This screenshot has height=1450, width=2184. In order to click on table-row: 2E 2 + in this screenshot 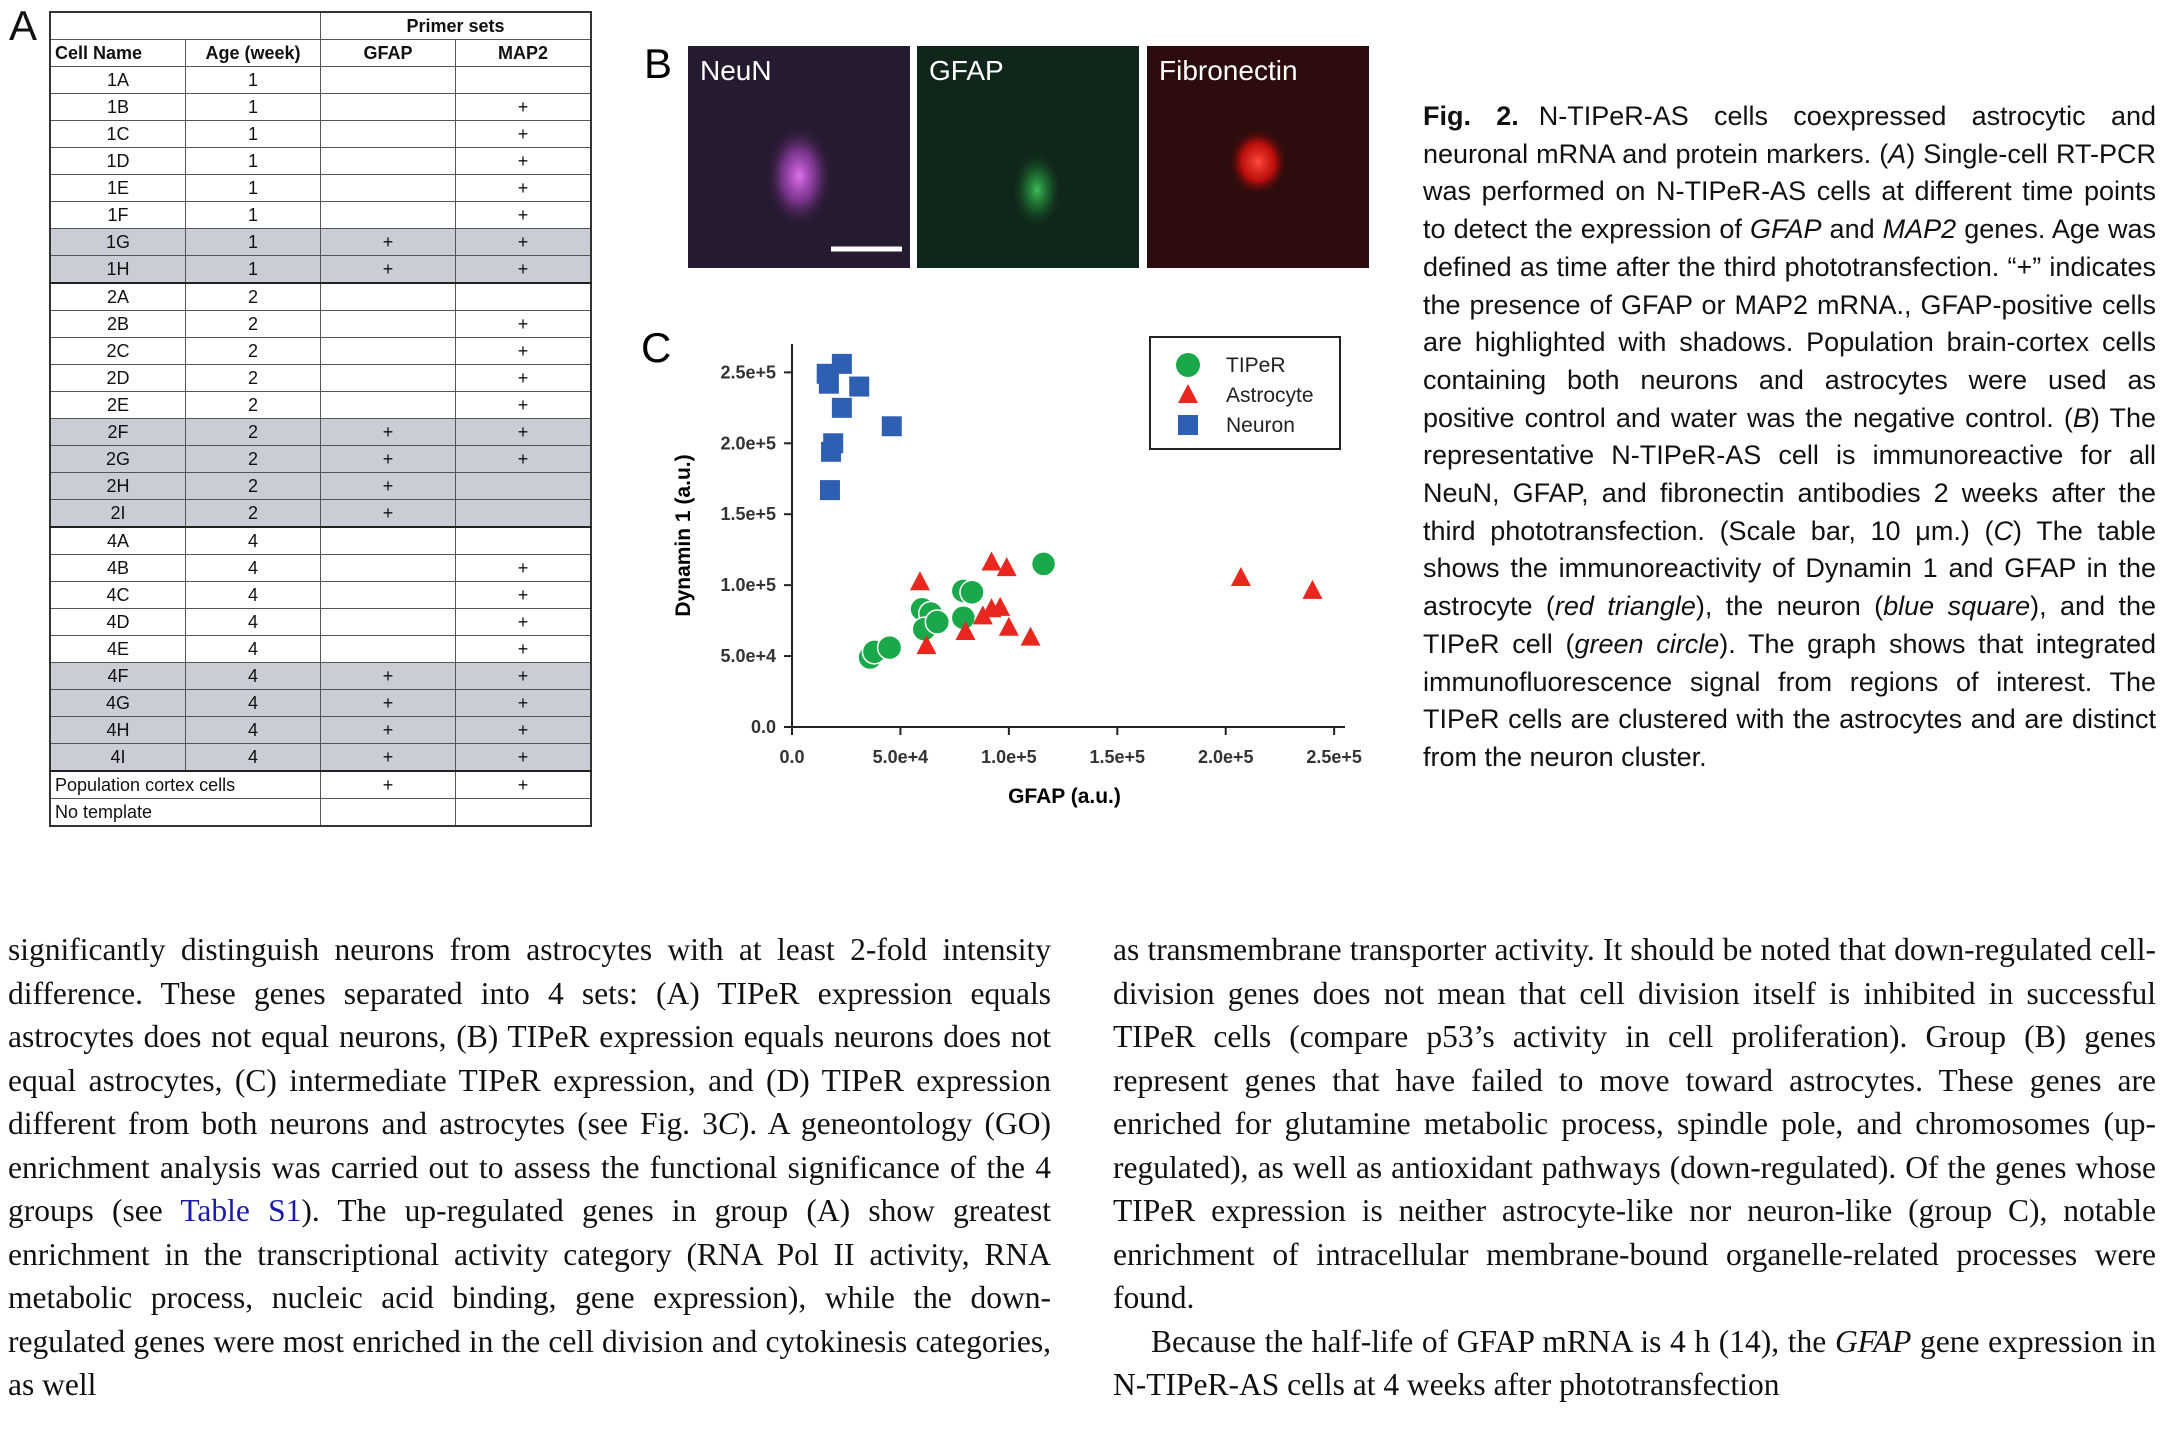, I will do `click(320, 405)`.